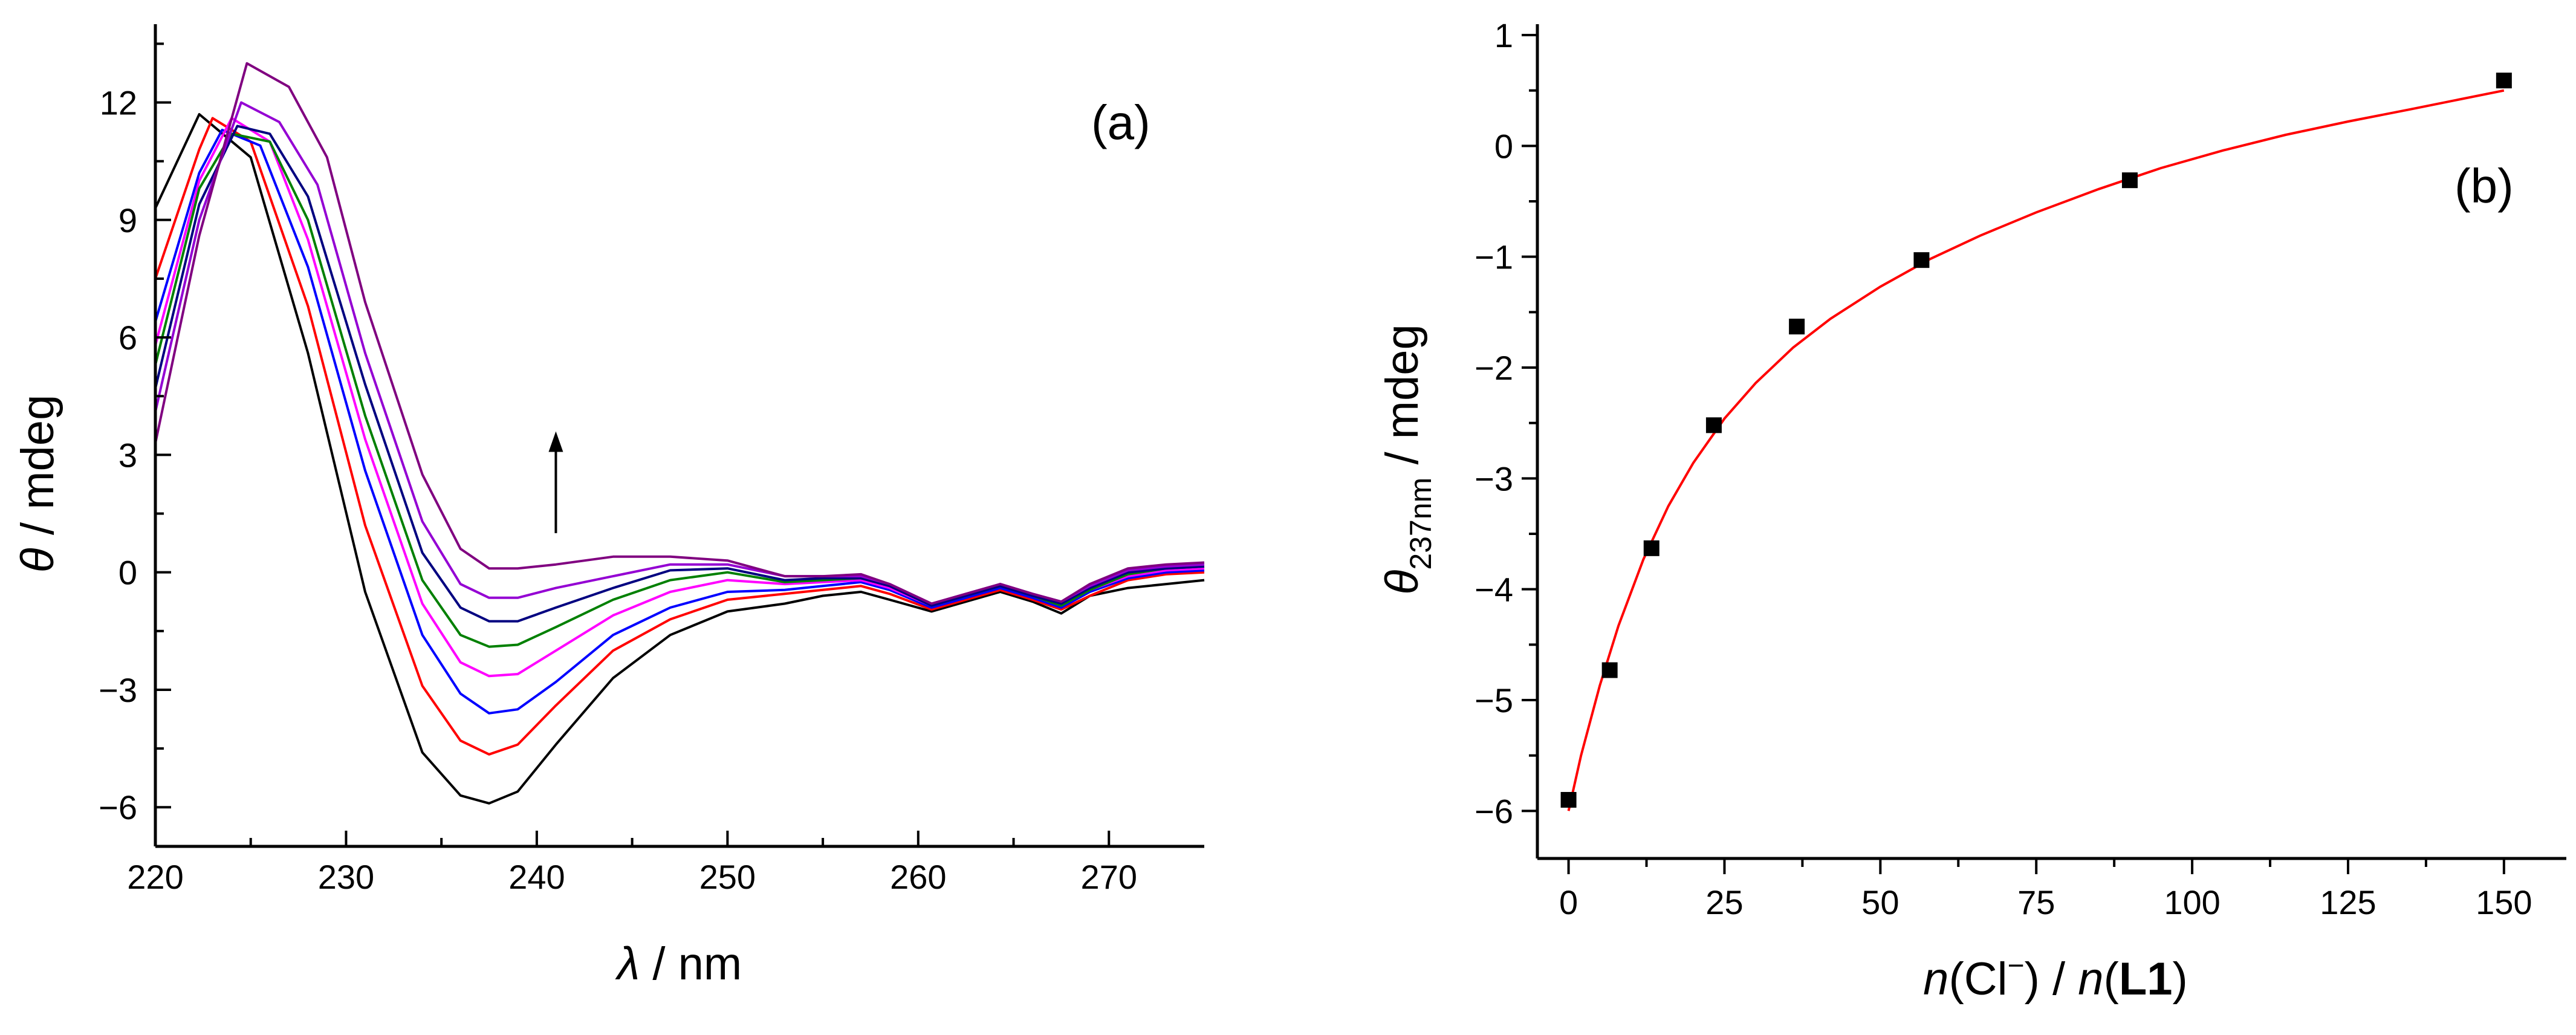  What do you see at coordinates (556, 441) in the screenshot?
I see `arrow-head` at bounding box center [556, 441].